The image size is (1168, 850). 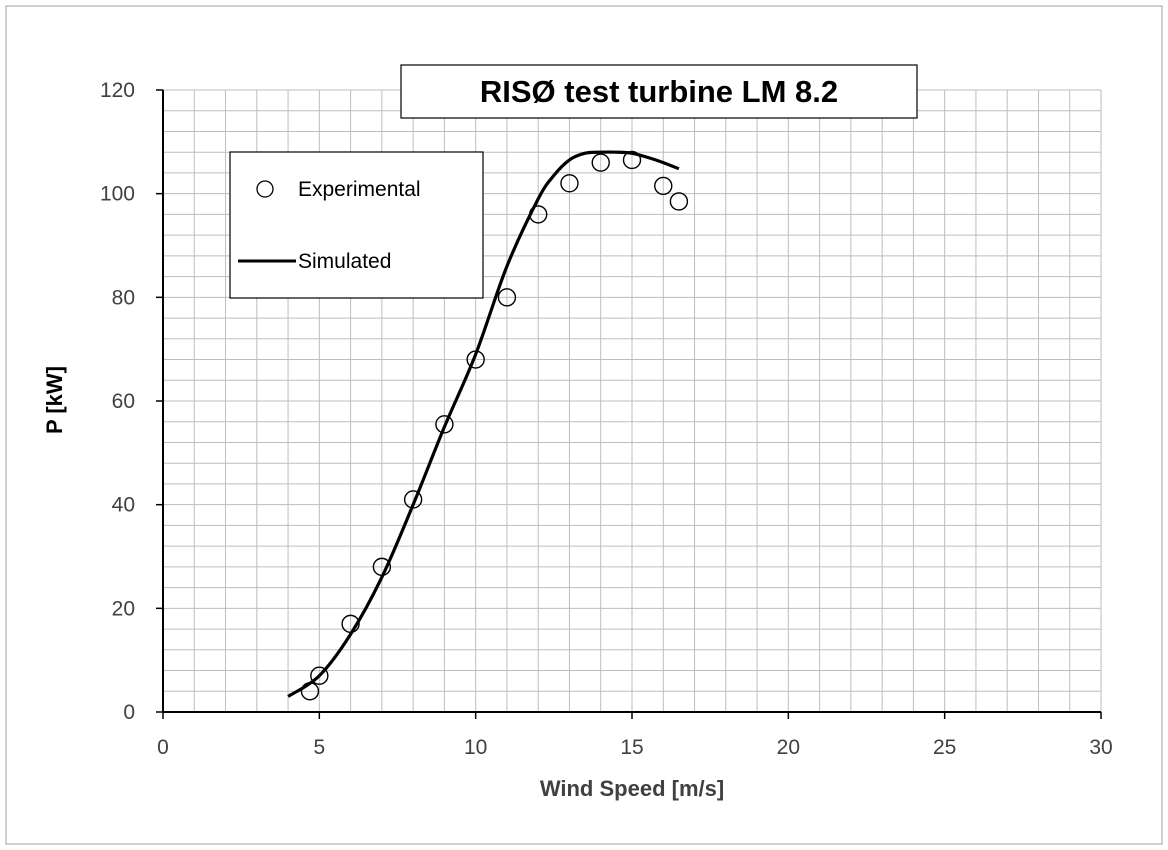 What do you see at coordinates (344, 261) in the screenshot?
I see `legend-label-simulated: Simulated` at bounding box center [344, 261].